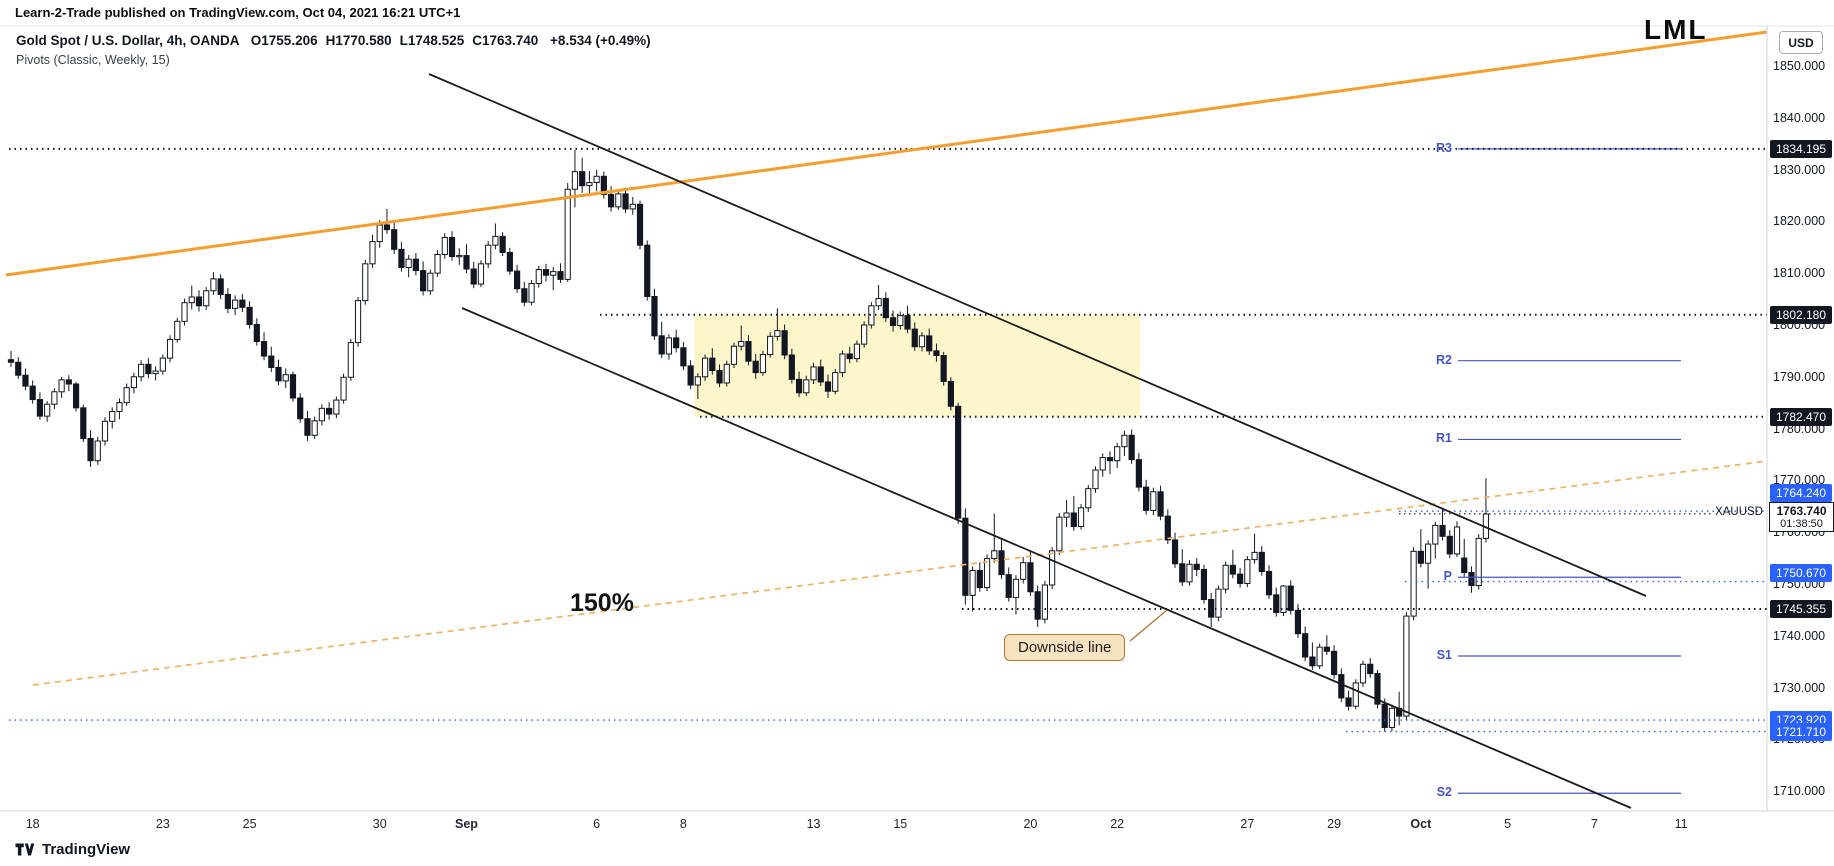 This screenshot has width=1834, height=866. What do you see at coordinates (162, 824) in the screenshot?
I see `time-label-23: 23` at bounding box center [162, 824].